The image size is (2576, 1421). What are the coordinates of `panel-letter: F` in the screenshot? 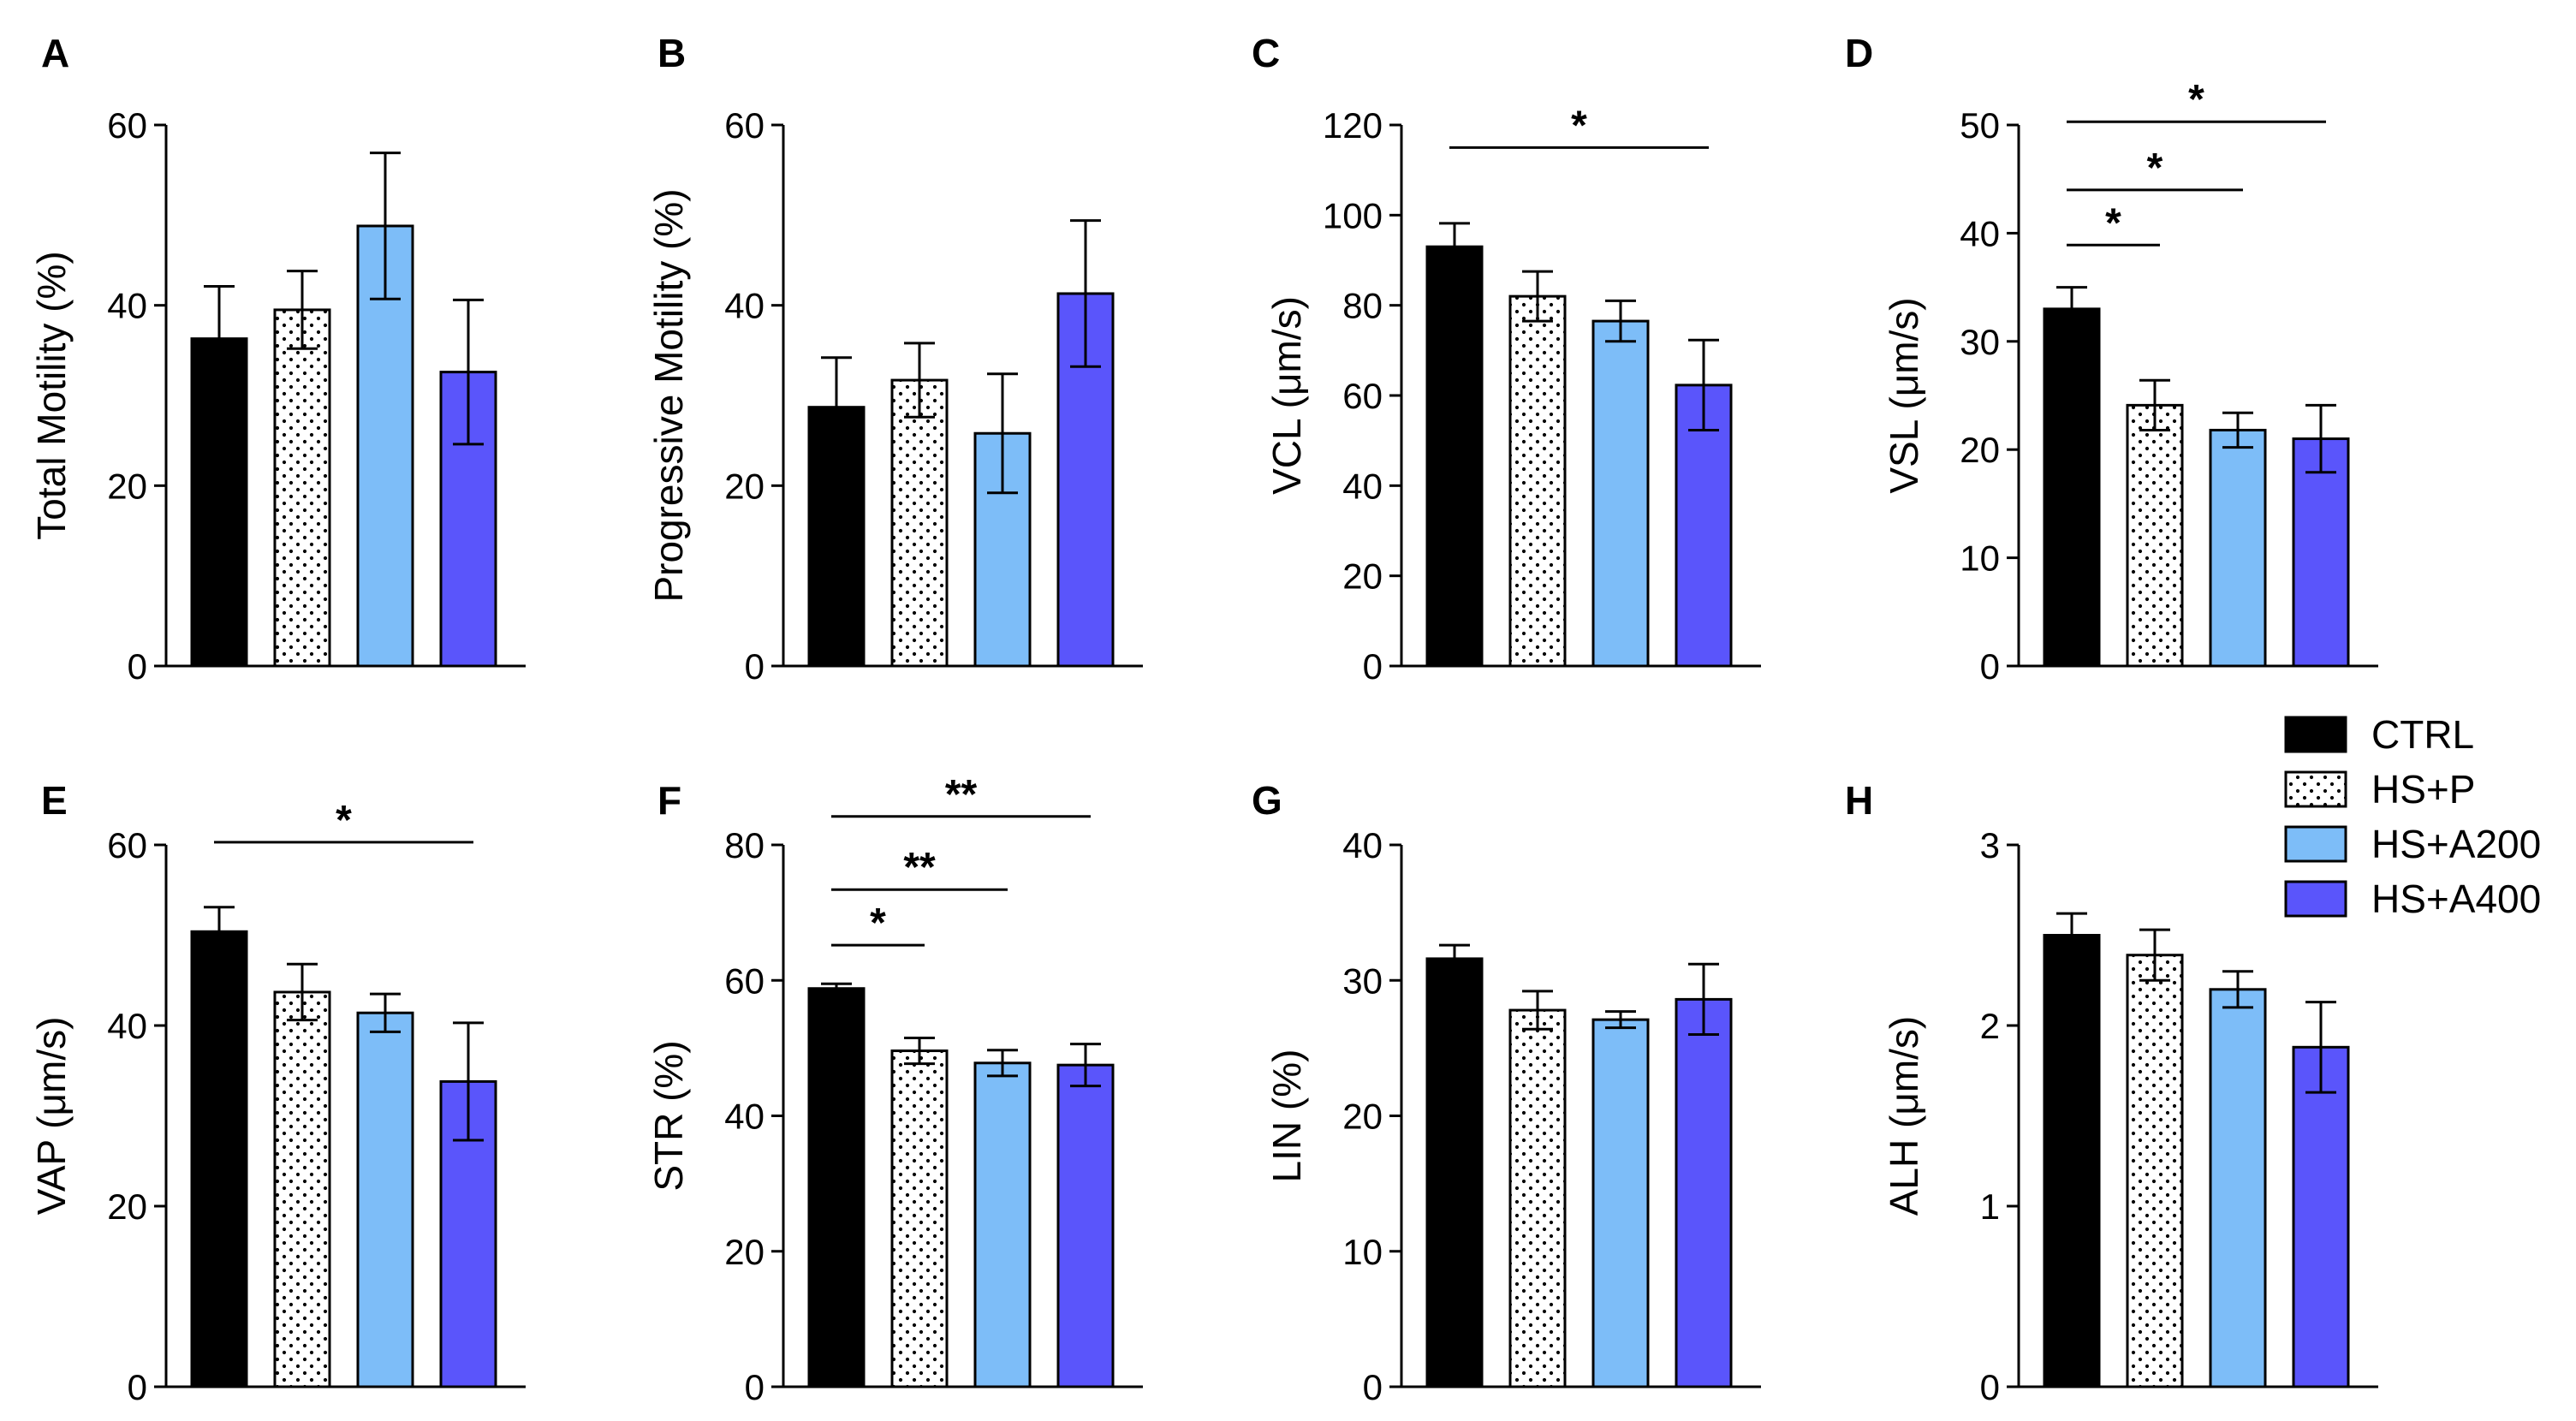 It's located at (669, 800).